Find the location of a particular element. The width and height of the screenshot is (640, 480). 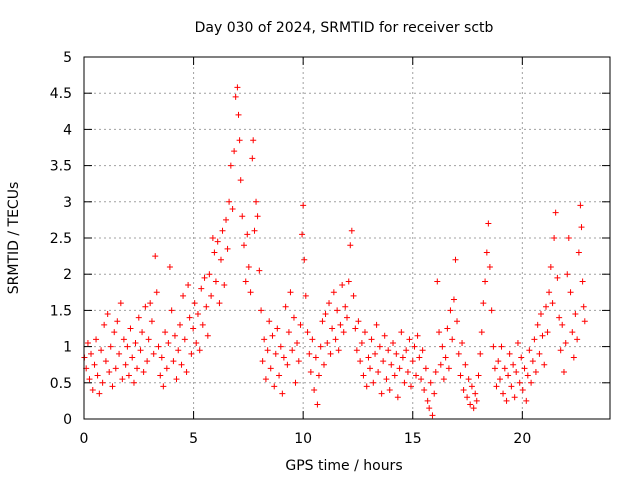

y-tick-label: 4 is located at coordinates (67, 130).